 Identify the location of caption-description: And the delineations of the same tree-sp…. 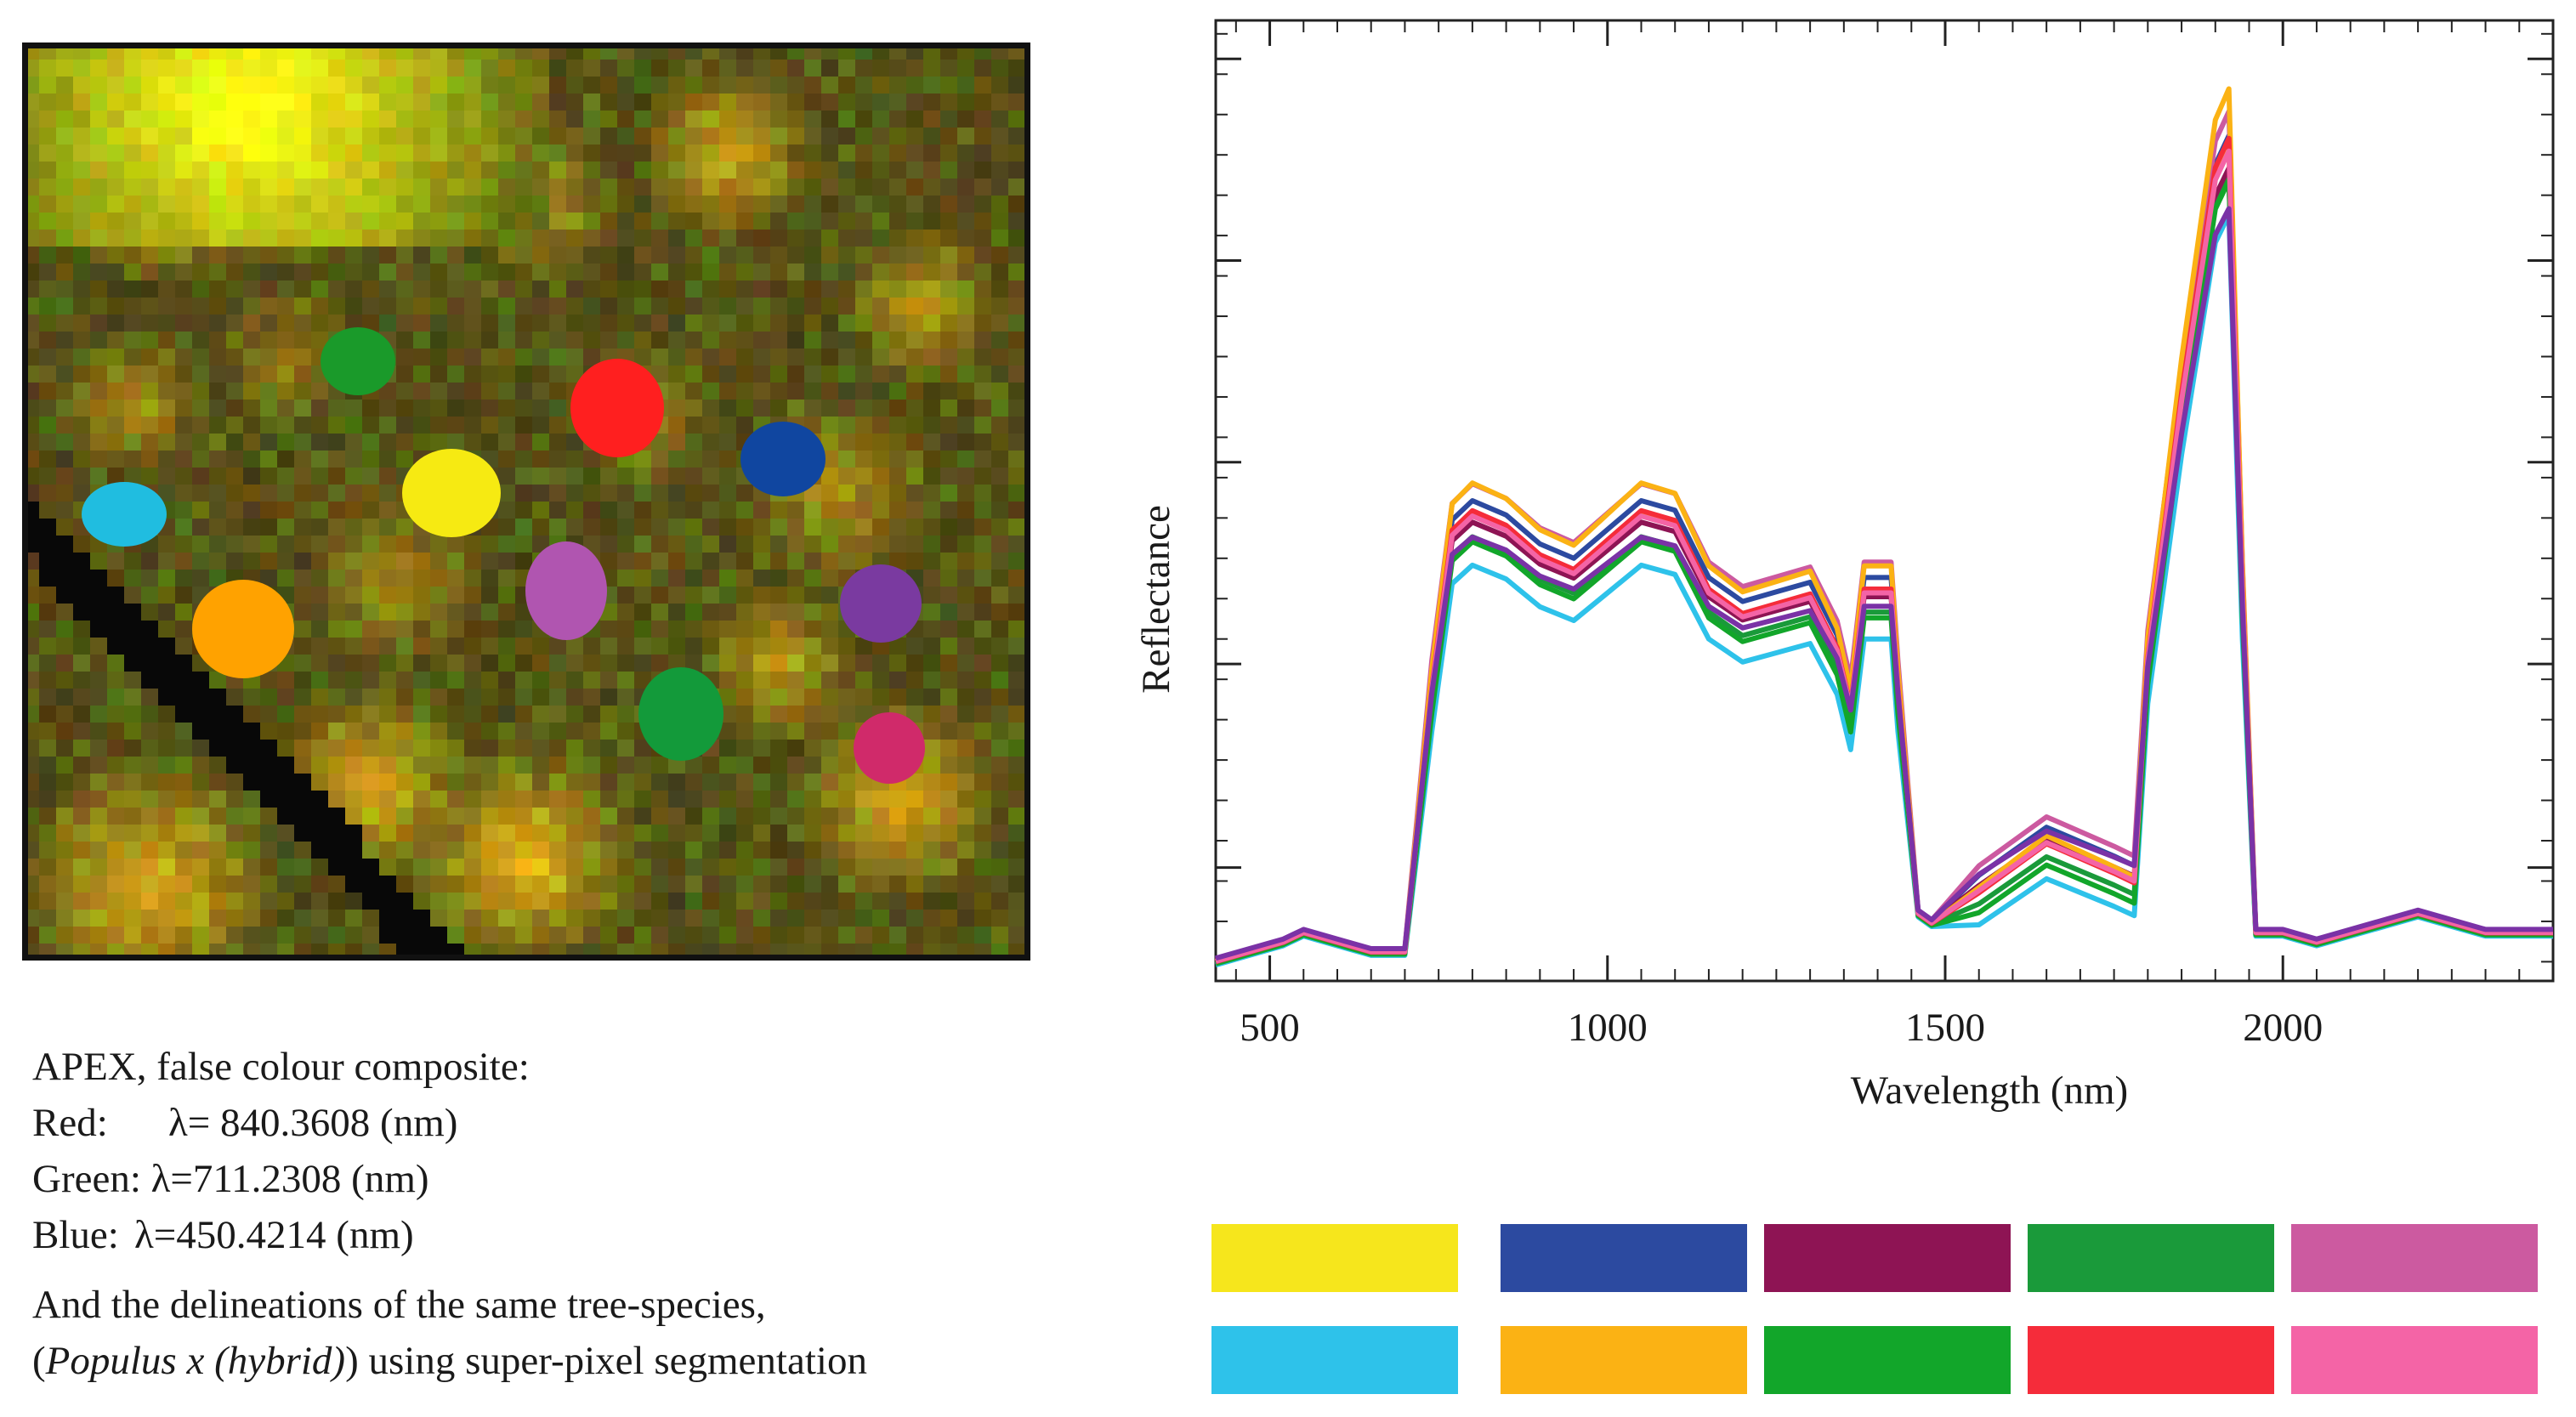
(399, 1305).